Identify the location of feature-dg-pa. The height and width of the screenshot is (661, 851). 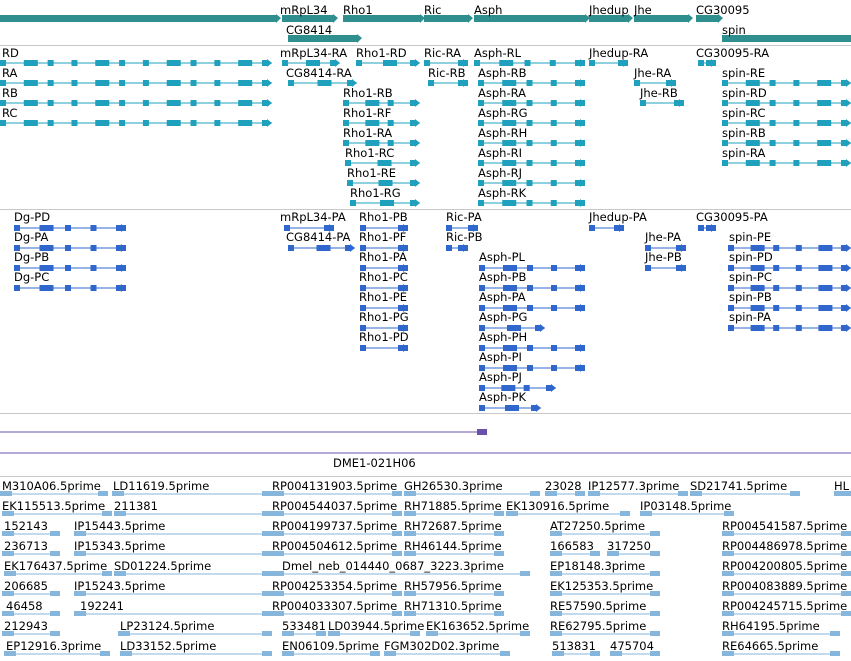
(70, 248).